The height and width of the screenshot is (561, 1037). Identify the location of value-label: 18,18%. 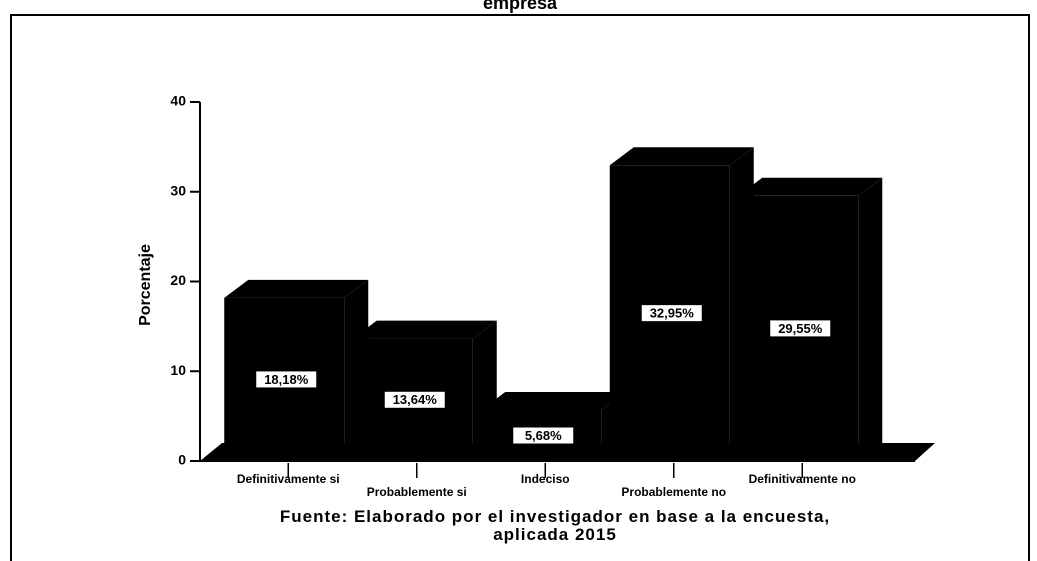
(286, 379).